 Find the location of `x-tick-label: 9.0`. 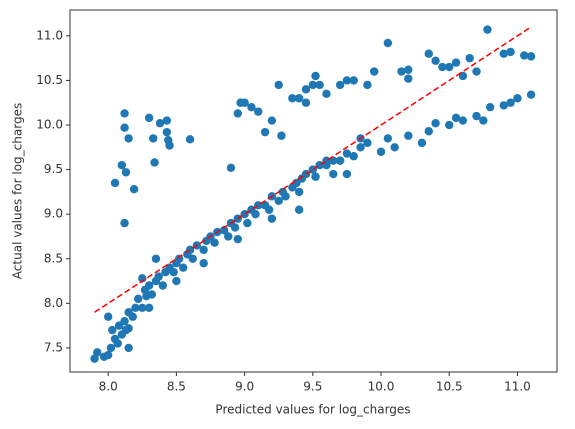

x-tick-label: 9.0 is located at coordinates (244, 387).